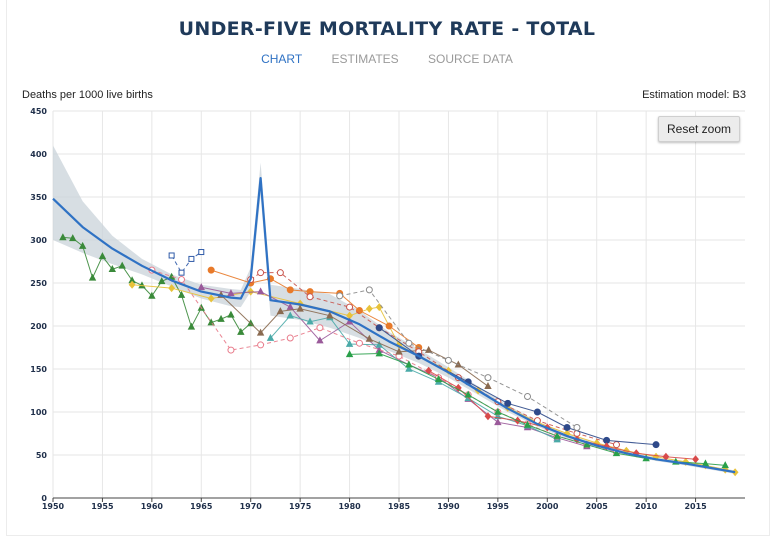  I want to click on x-tick-label: 1980, so click(349, 506).